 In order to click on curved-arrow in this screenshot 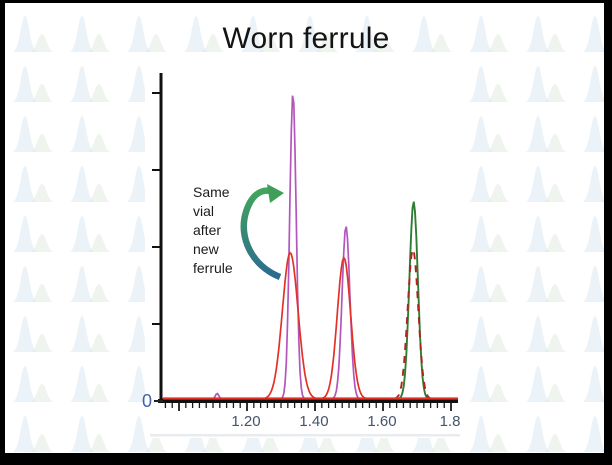, I will do `click(261, 234)`.